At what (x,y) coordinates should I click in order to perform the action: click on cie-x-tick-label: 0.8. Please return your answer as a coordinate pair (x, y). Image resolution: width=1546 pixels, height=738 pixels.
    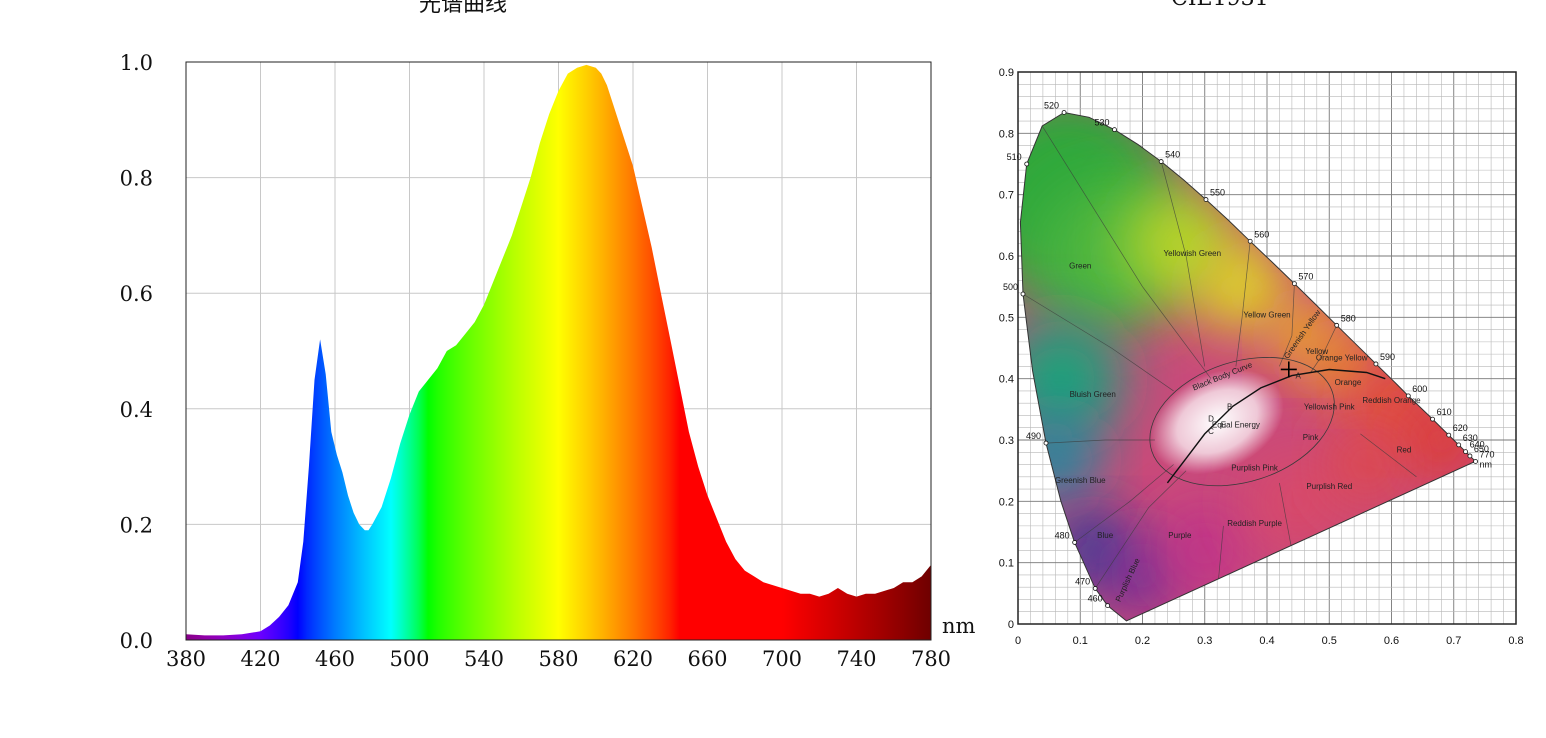
    Looking at the image, I should click on (1515, 641).